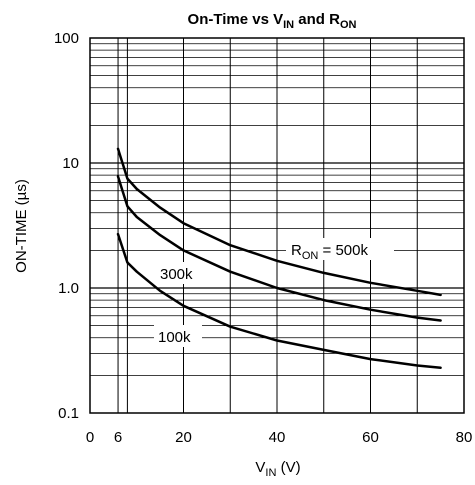 This screenshot has height=485, width=475. I want to click on y-axis-title: ON-TIME (µs), so click(21, 226).